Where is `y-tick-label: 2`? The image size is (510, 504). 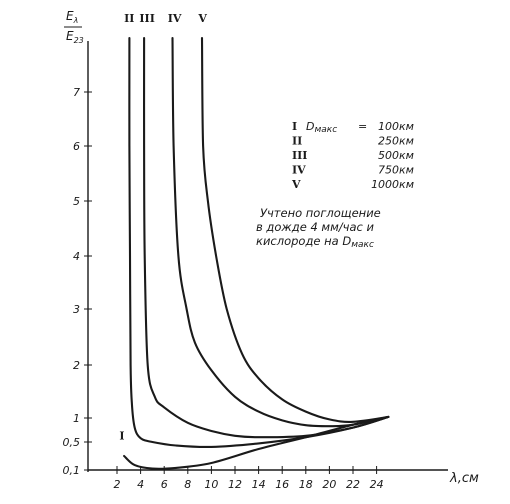 y-tick-label: 2 is located at coordinates (76, 365).